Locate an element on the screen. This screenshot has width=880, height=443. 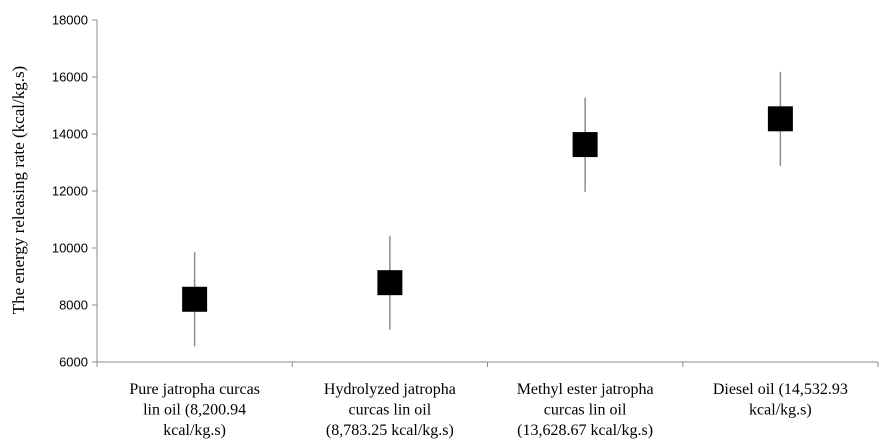
x-category-label-line: Pure jatropha curcas is located at coordinates (194, 389).